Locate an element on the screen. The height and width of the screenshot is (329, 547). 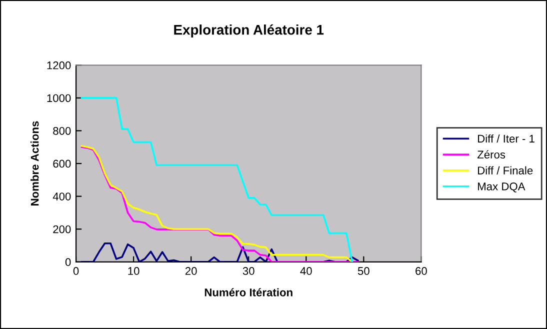
y-tick-label: 1000 is located at coordinates (59, 98).